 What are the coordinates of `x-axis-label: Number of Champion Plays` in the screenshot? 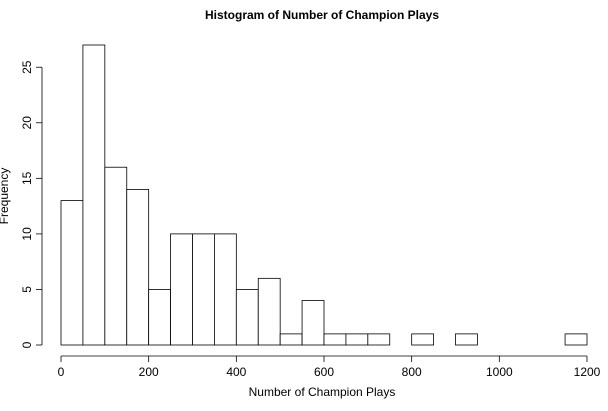 It's located at (322, 392).